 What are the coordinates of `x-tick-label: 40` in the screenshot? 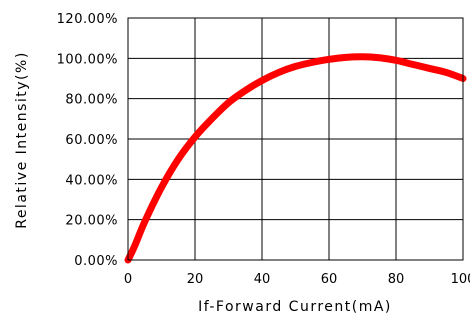 It's located at (262, 279).